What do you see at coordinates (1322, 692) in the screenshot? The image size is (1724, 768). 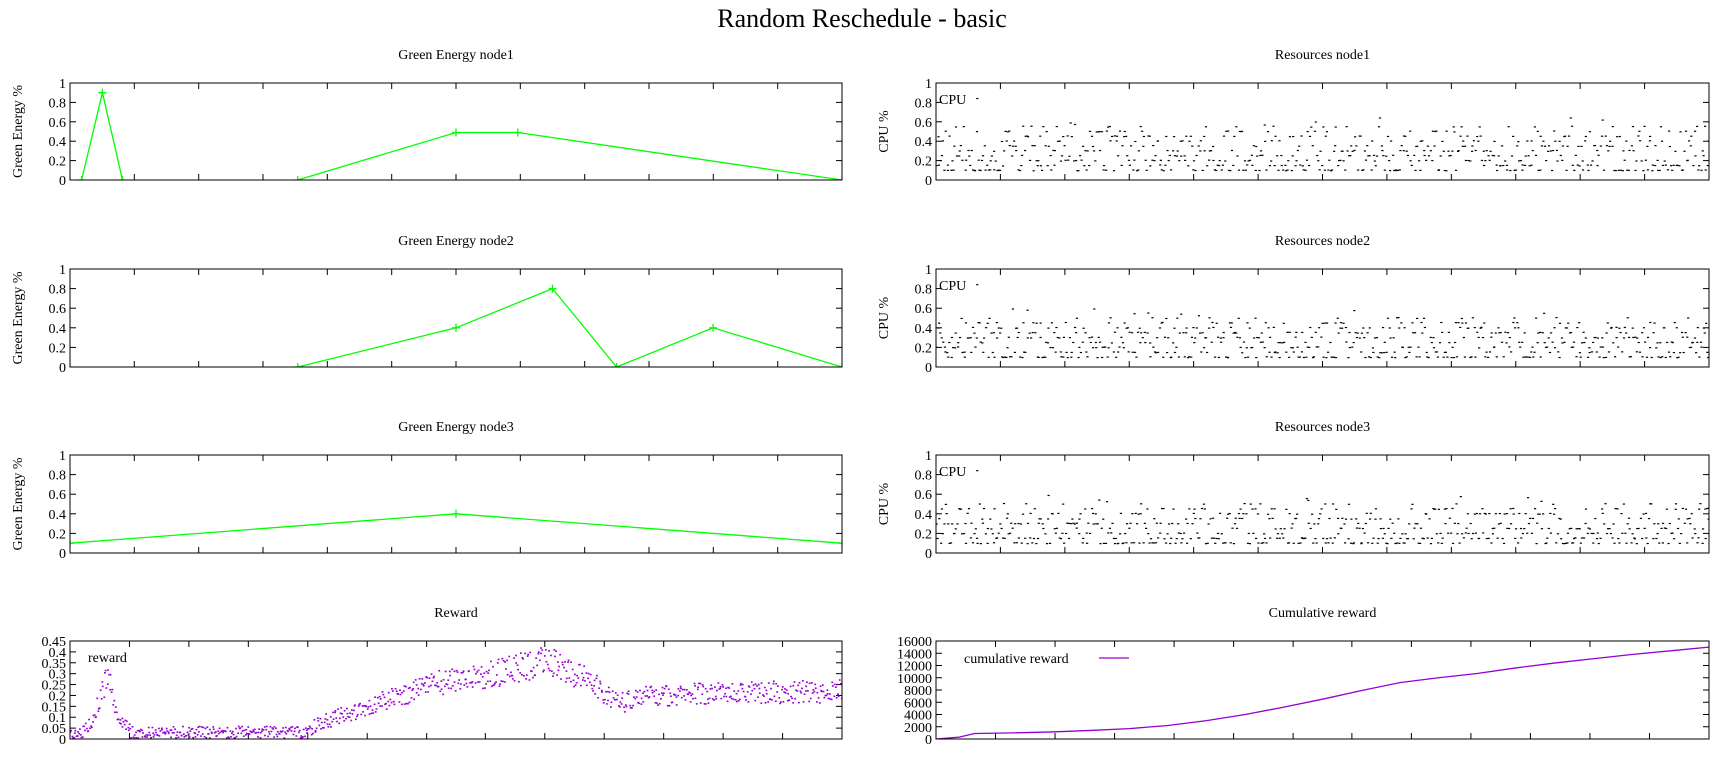 I see `series-line` at bounding box center [1322, 692].